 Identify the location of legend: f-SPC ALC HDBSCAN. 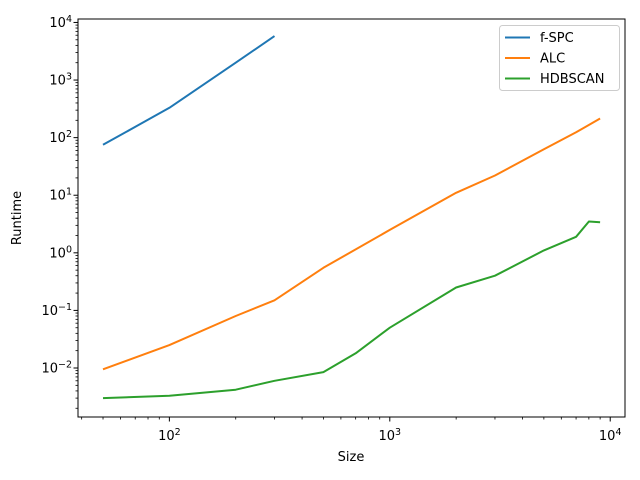
(559, 58).